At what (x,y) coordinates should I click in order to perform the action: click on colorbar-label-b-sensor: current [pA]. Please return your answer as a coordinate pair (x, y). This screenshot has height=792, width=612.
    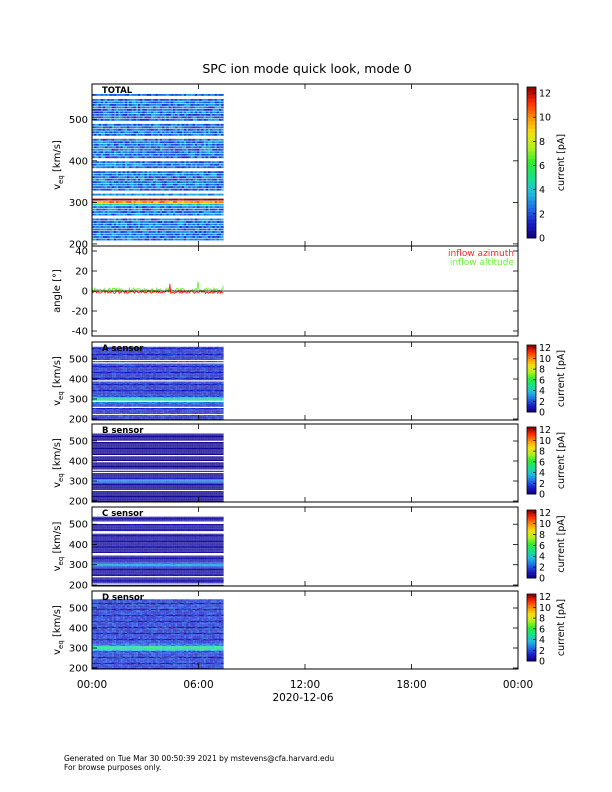
    Looking at the image, I should click on (561, 460).